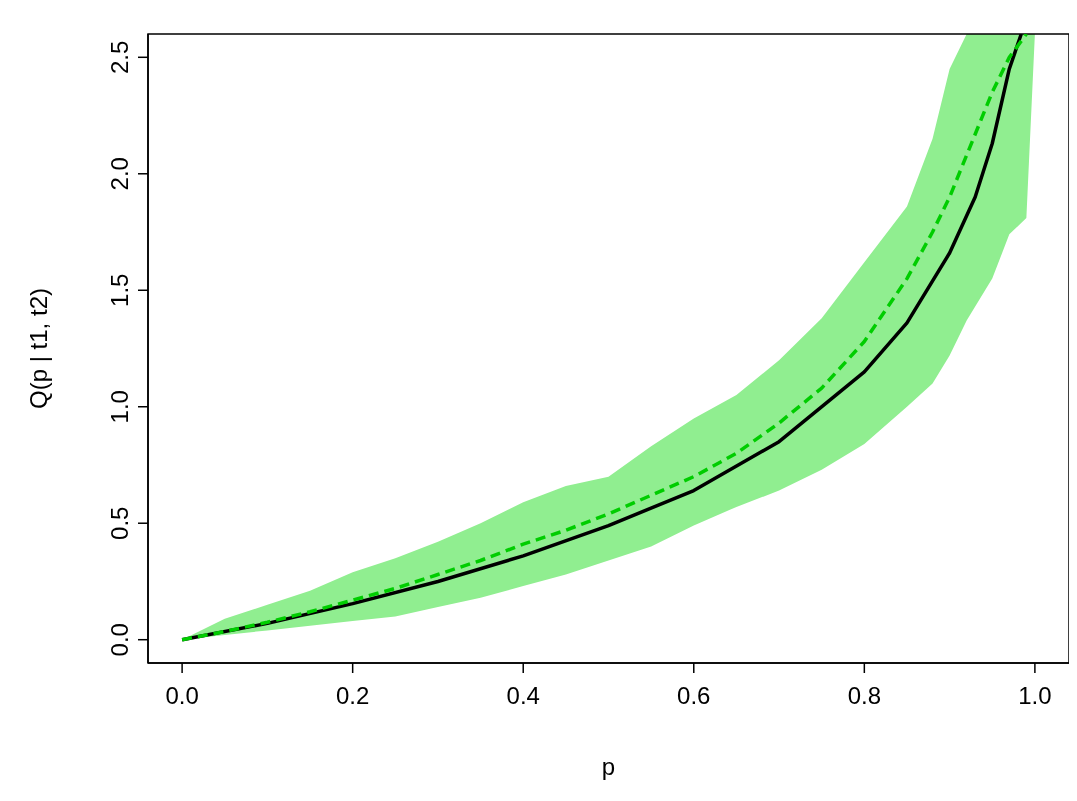 Image resolution: width=1077 pixels, height=801 pixels. What do you see at coordinates (119, 523) in the screenshot?
I see `y-tick-label: 0.5` at bounding box center [119, 523].